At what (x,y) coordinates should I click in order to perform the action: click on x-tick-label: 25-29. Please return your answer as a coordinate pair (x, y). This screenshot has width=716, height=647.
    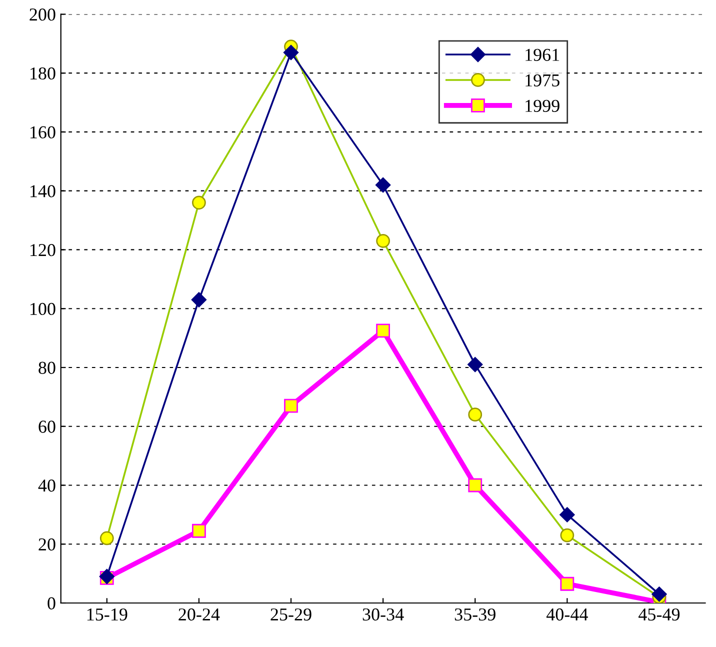
    Looking at the image, I should click on (291, 614).